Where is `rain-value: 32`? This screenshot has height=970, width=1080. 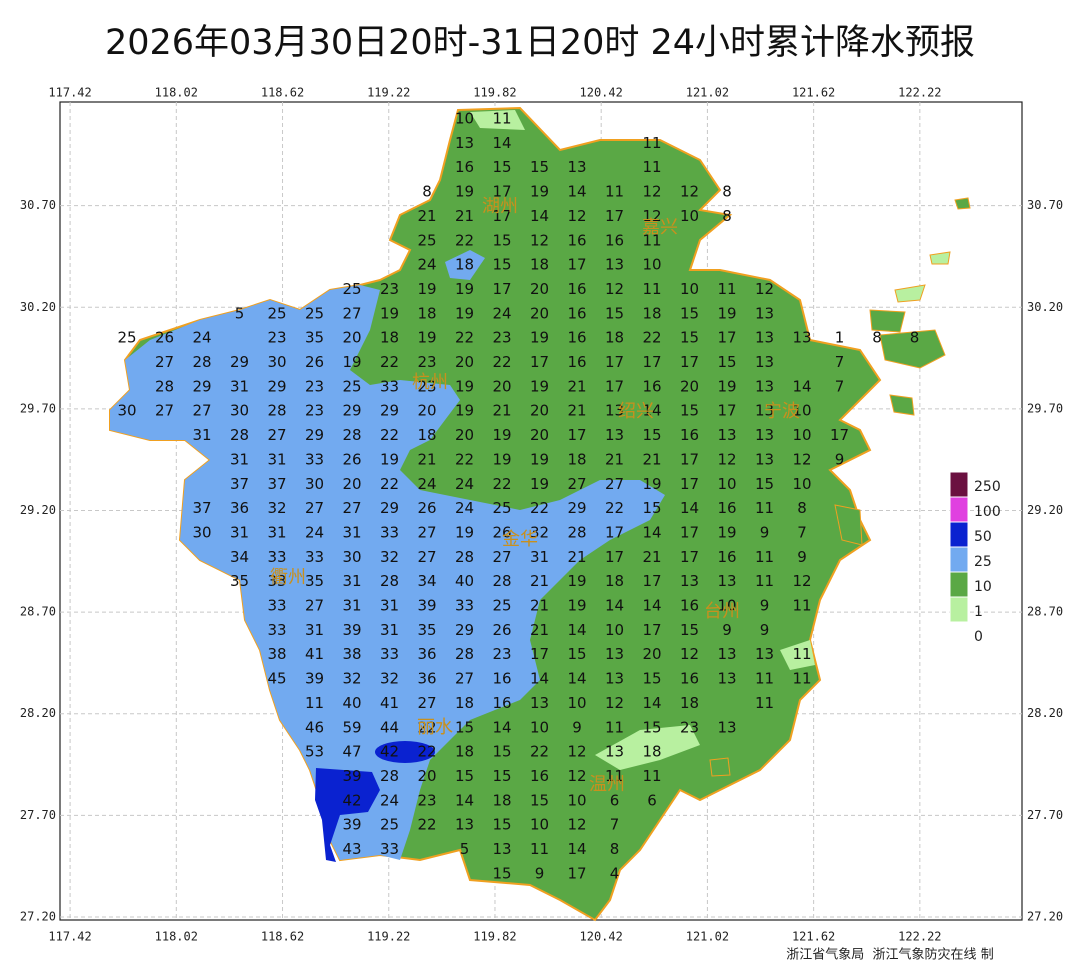 rain-value: 32 is located at coordinates (539, 532).